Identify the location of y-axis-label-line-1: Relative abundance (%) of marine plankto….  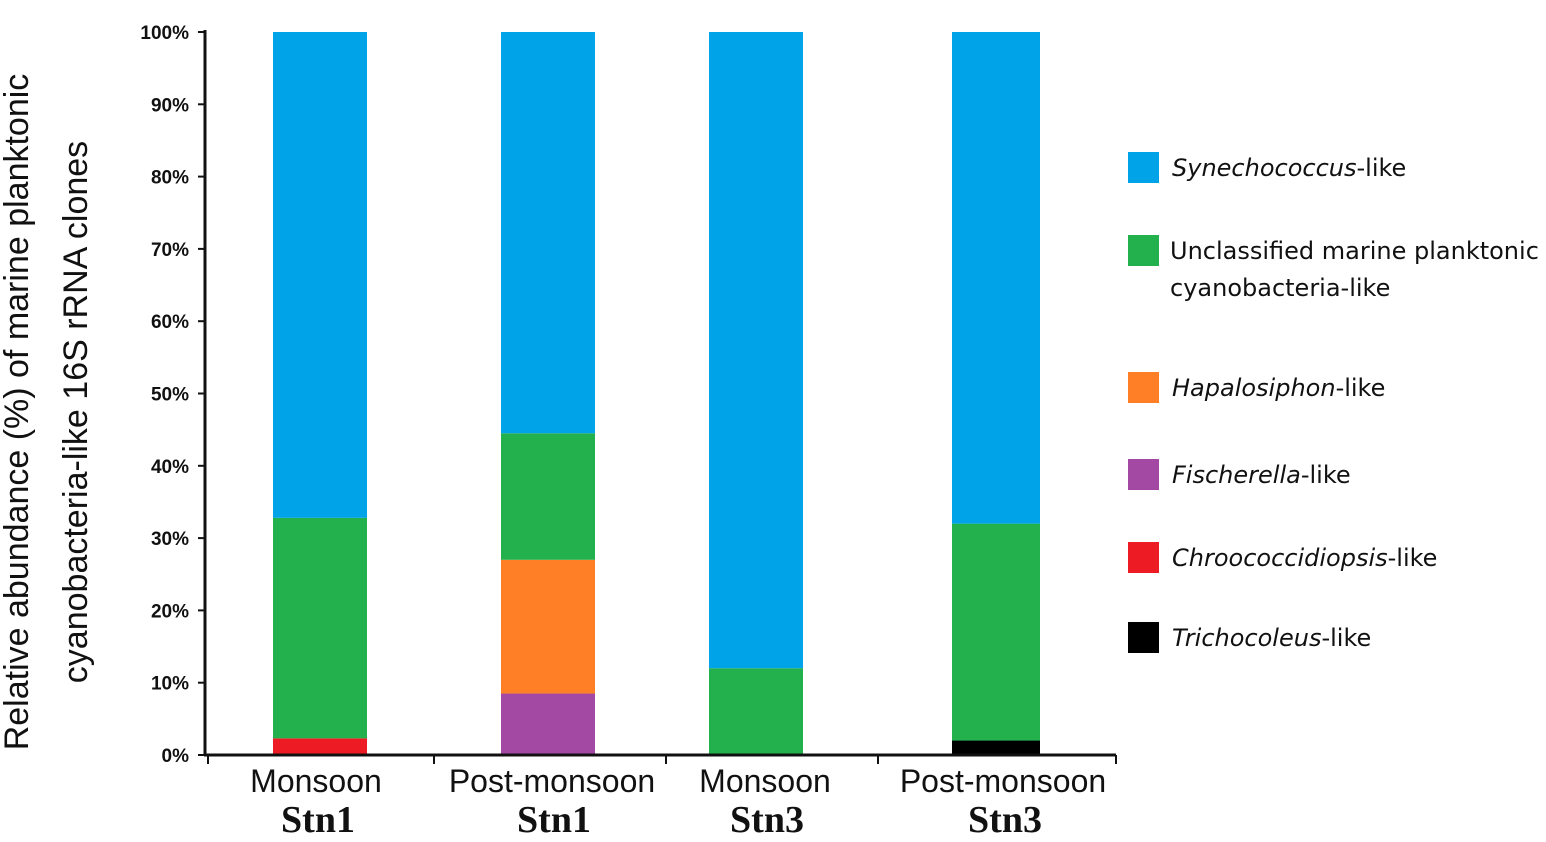
(18, 412).